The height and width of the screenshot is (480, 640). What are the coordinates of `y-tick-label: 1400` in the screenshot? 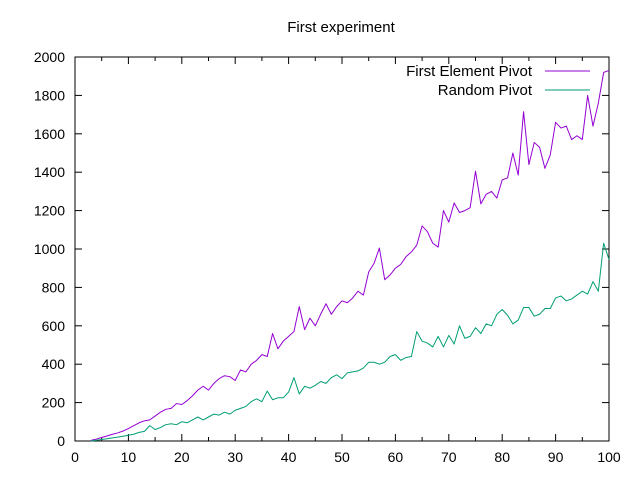 It's located at (49, 172).